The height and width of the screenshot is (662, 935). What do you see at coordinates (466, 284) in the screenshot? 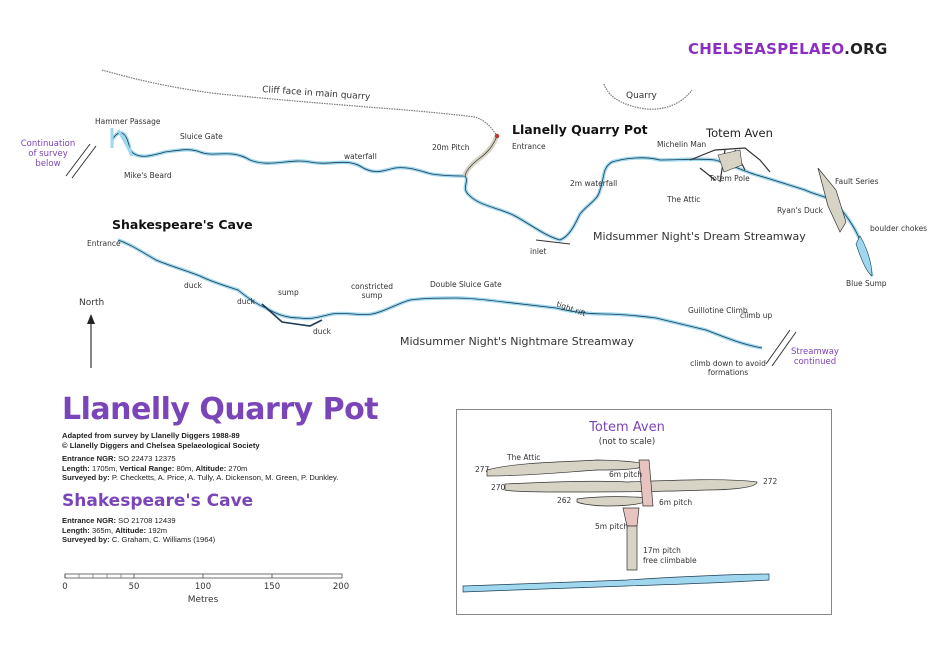
I see `double-sluice-gate-label: Double Sluice Gate` at bounding box center [466, 284].